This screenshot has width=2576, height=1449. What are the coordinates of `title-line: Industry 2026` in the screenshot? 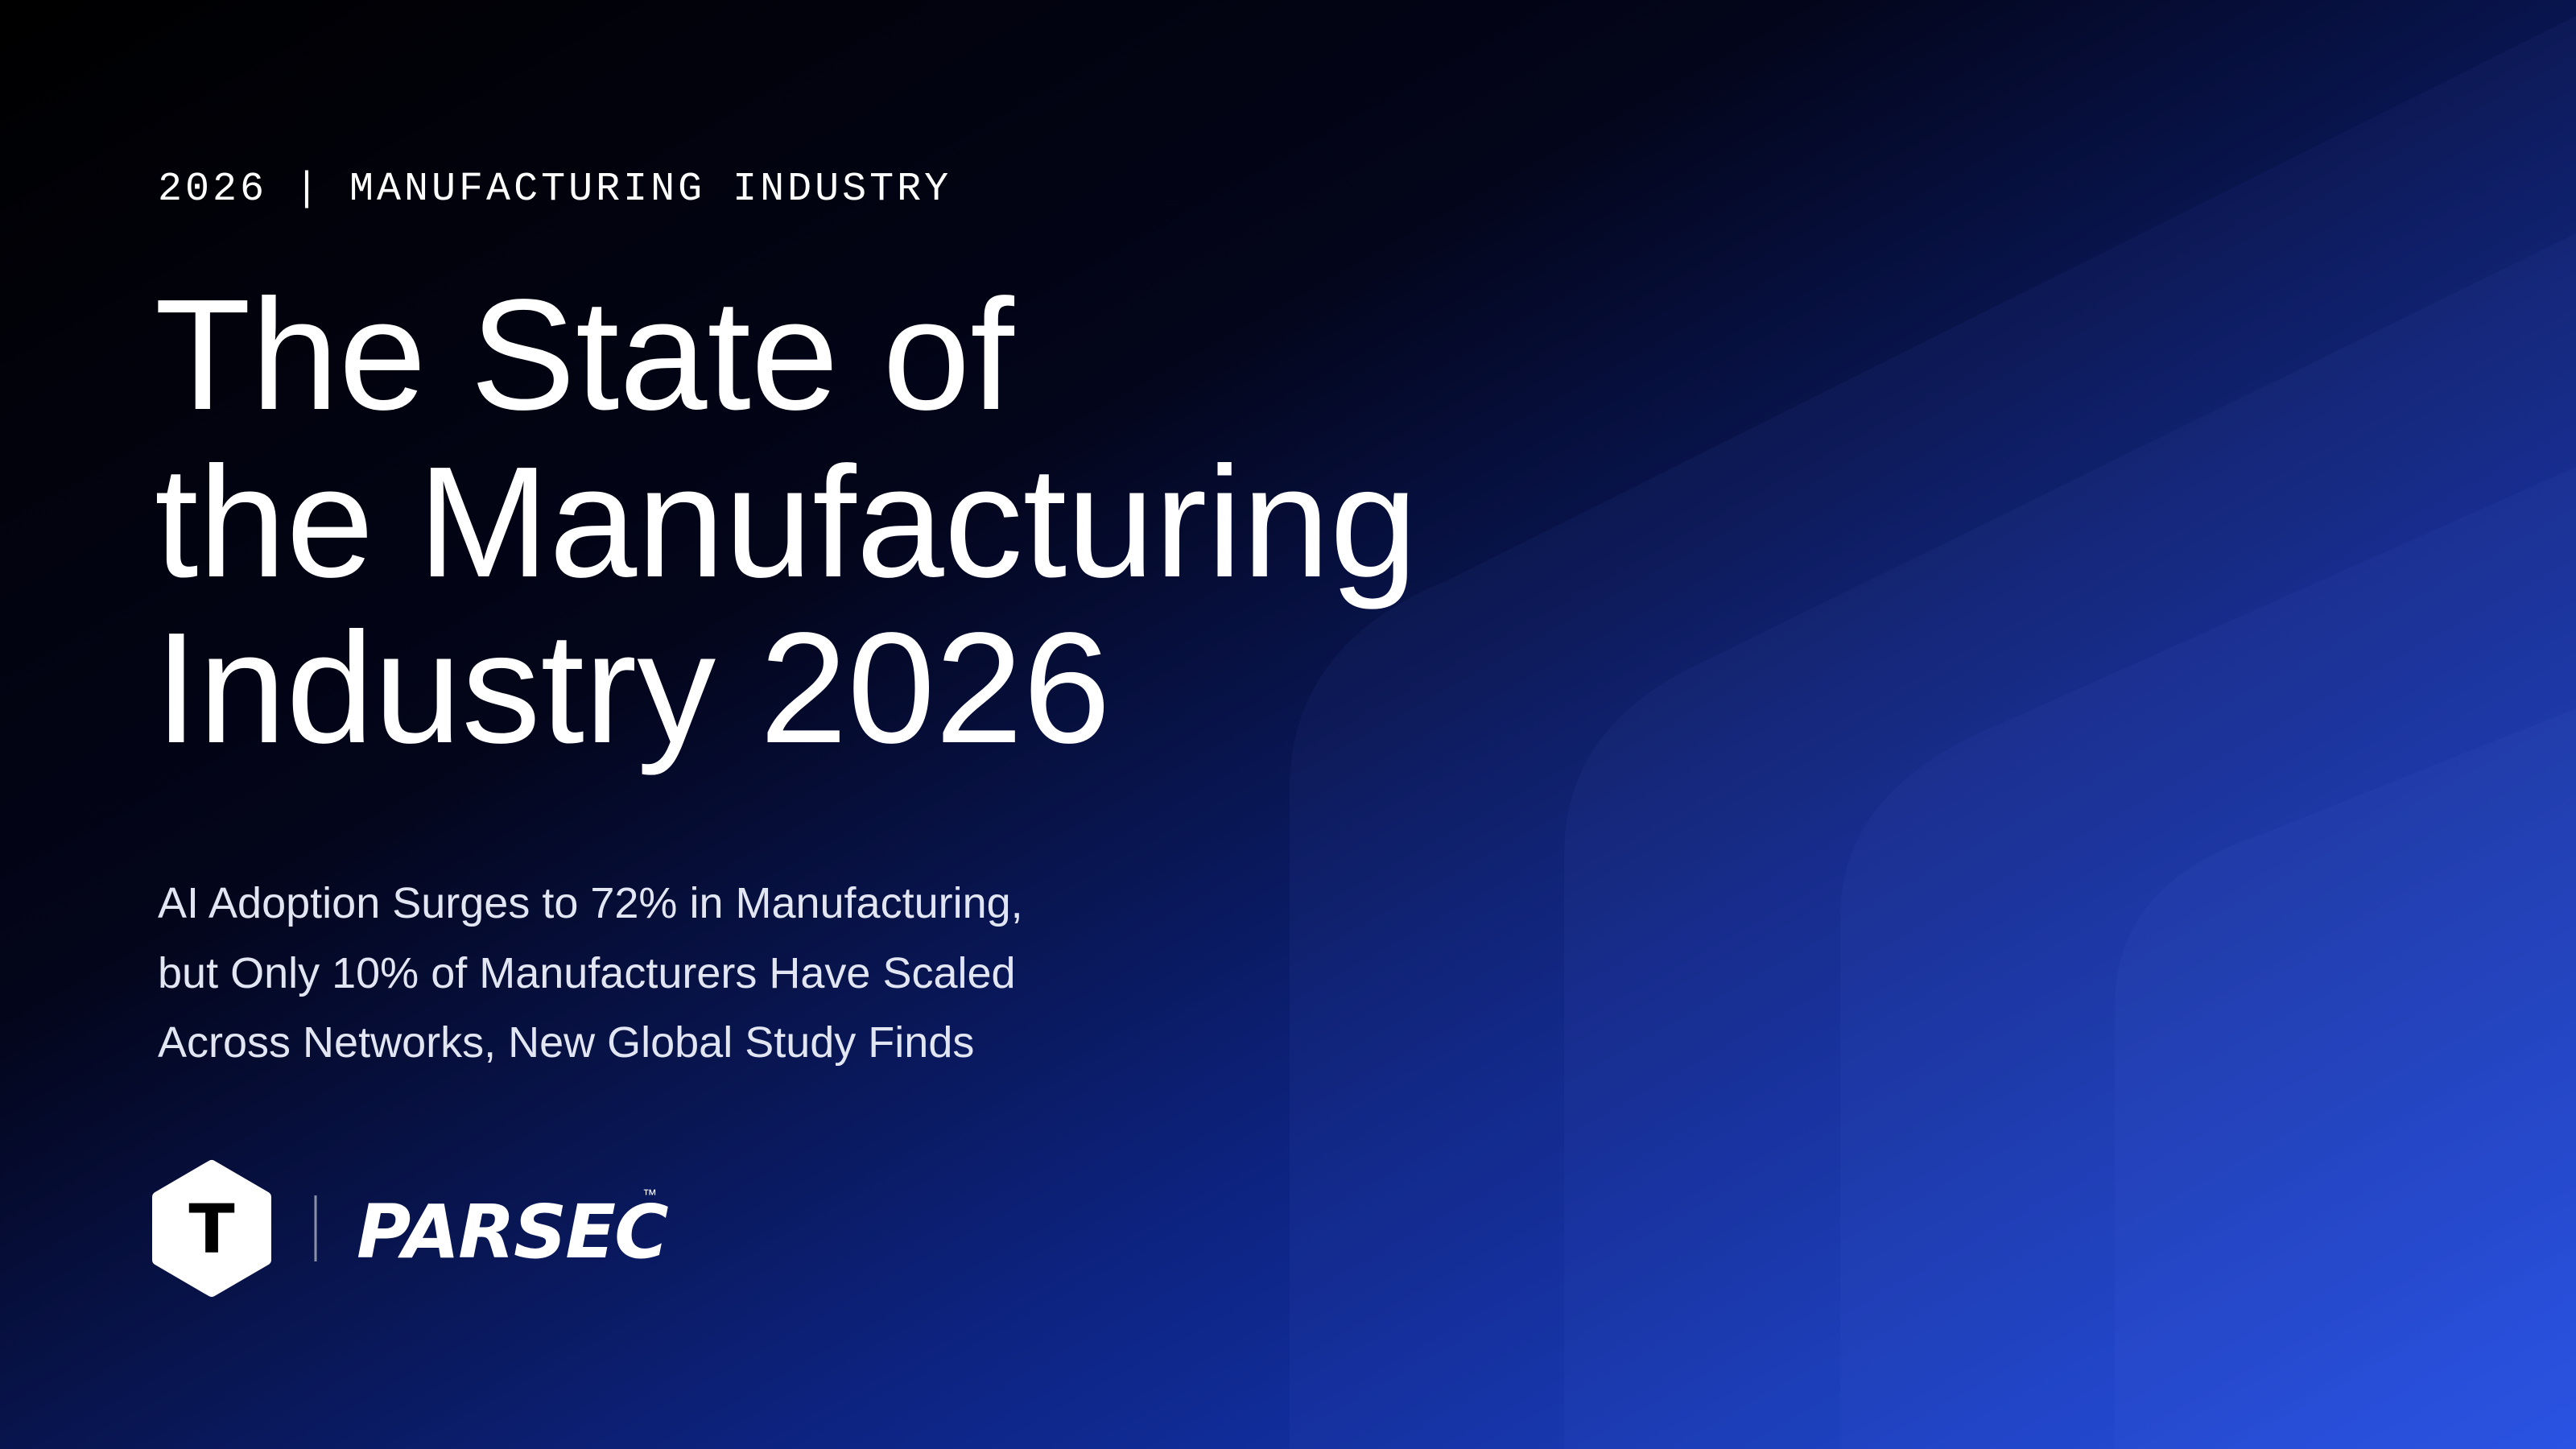 It's located at (633, 688).